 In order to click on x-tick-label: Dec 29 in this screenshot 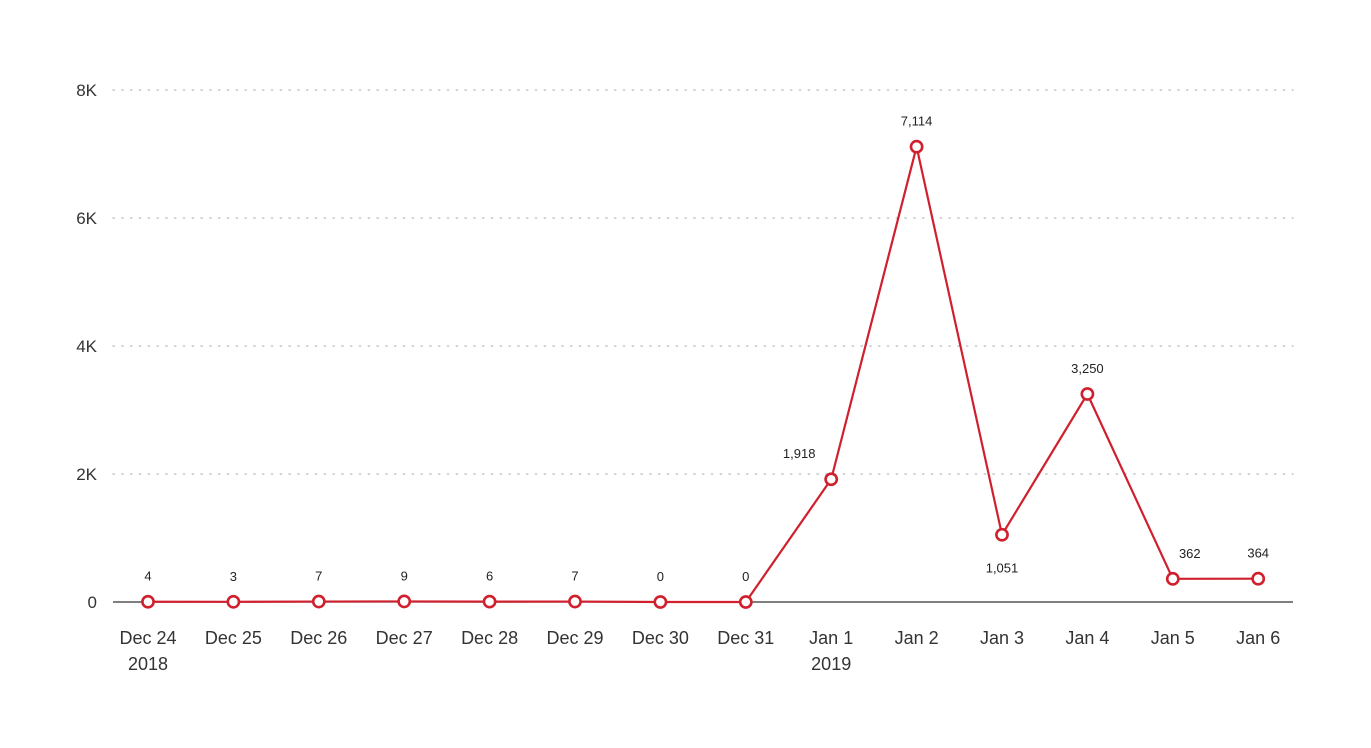, I will do `click(574, 638)`.